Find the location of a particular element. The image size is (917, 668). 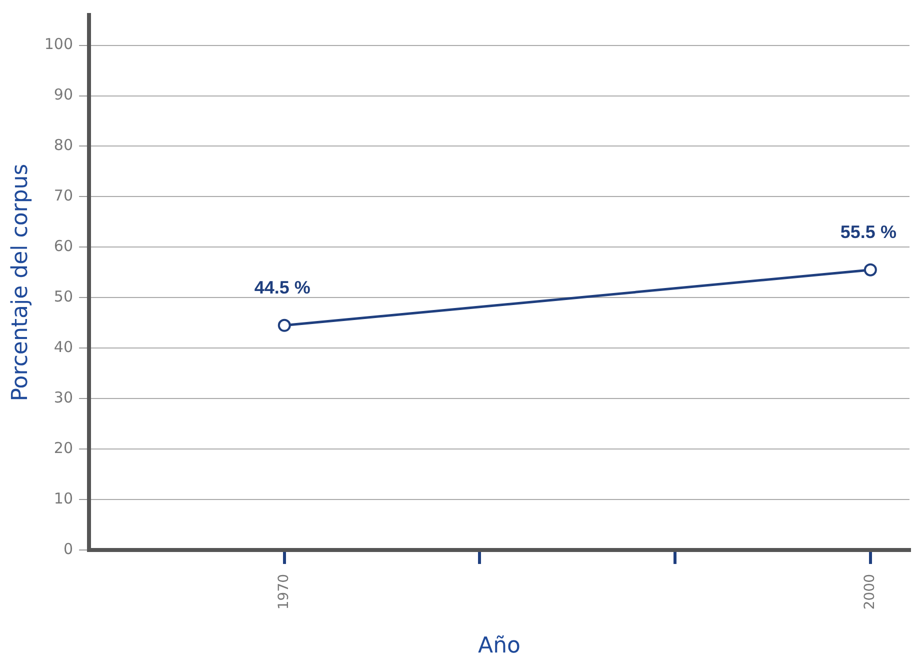

x-tick-label: 2000 is located at coordinates (870, 592).